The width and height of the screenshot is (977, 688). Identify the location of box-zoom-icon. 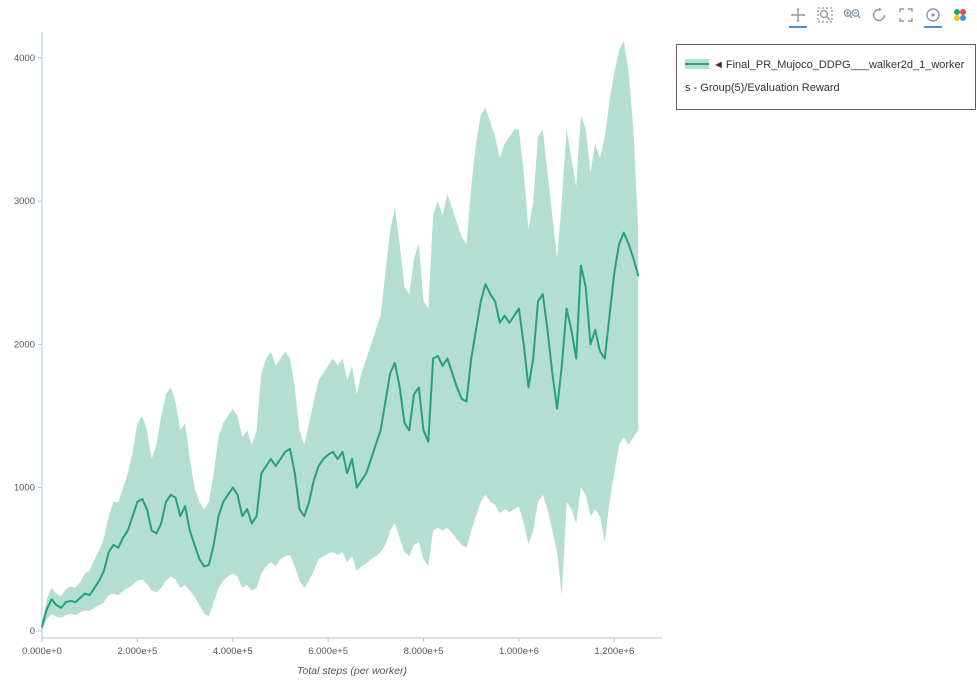
(825, 15).